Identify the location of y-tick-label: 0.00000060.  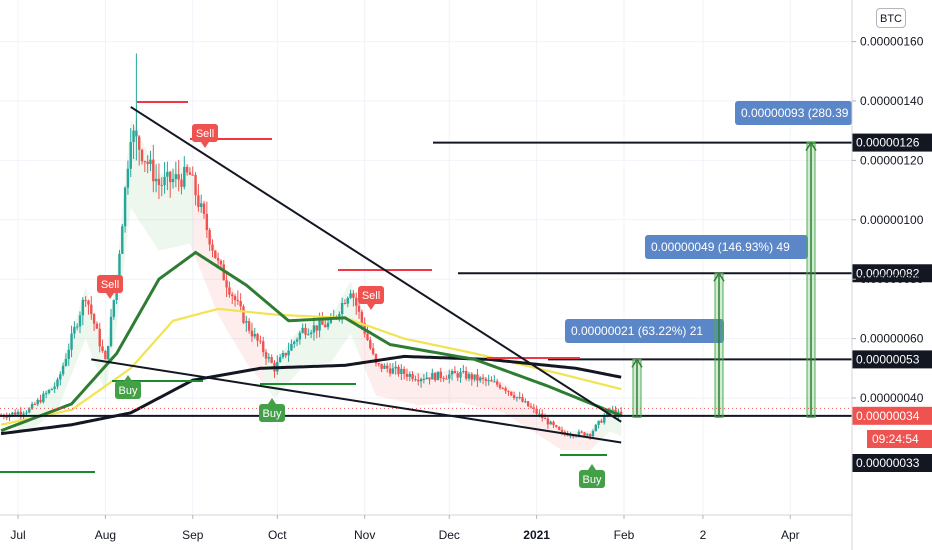
(892, 339).